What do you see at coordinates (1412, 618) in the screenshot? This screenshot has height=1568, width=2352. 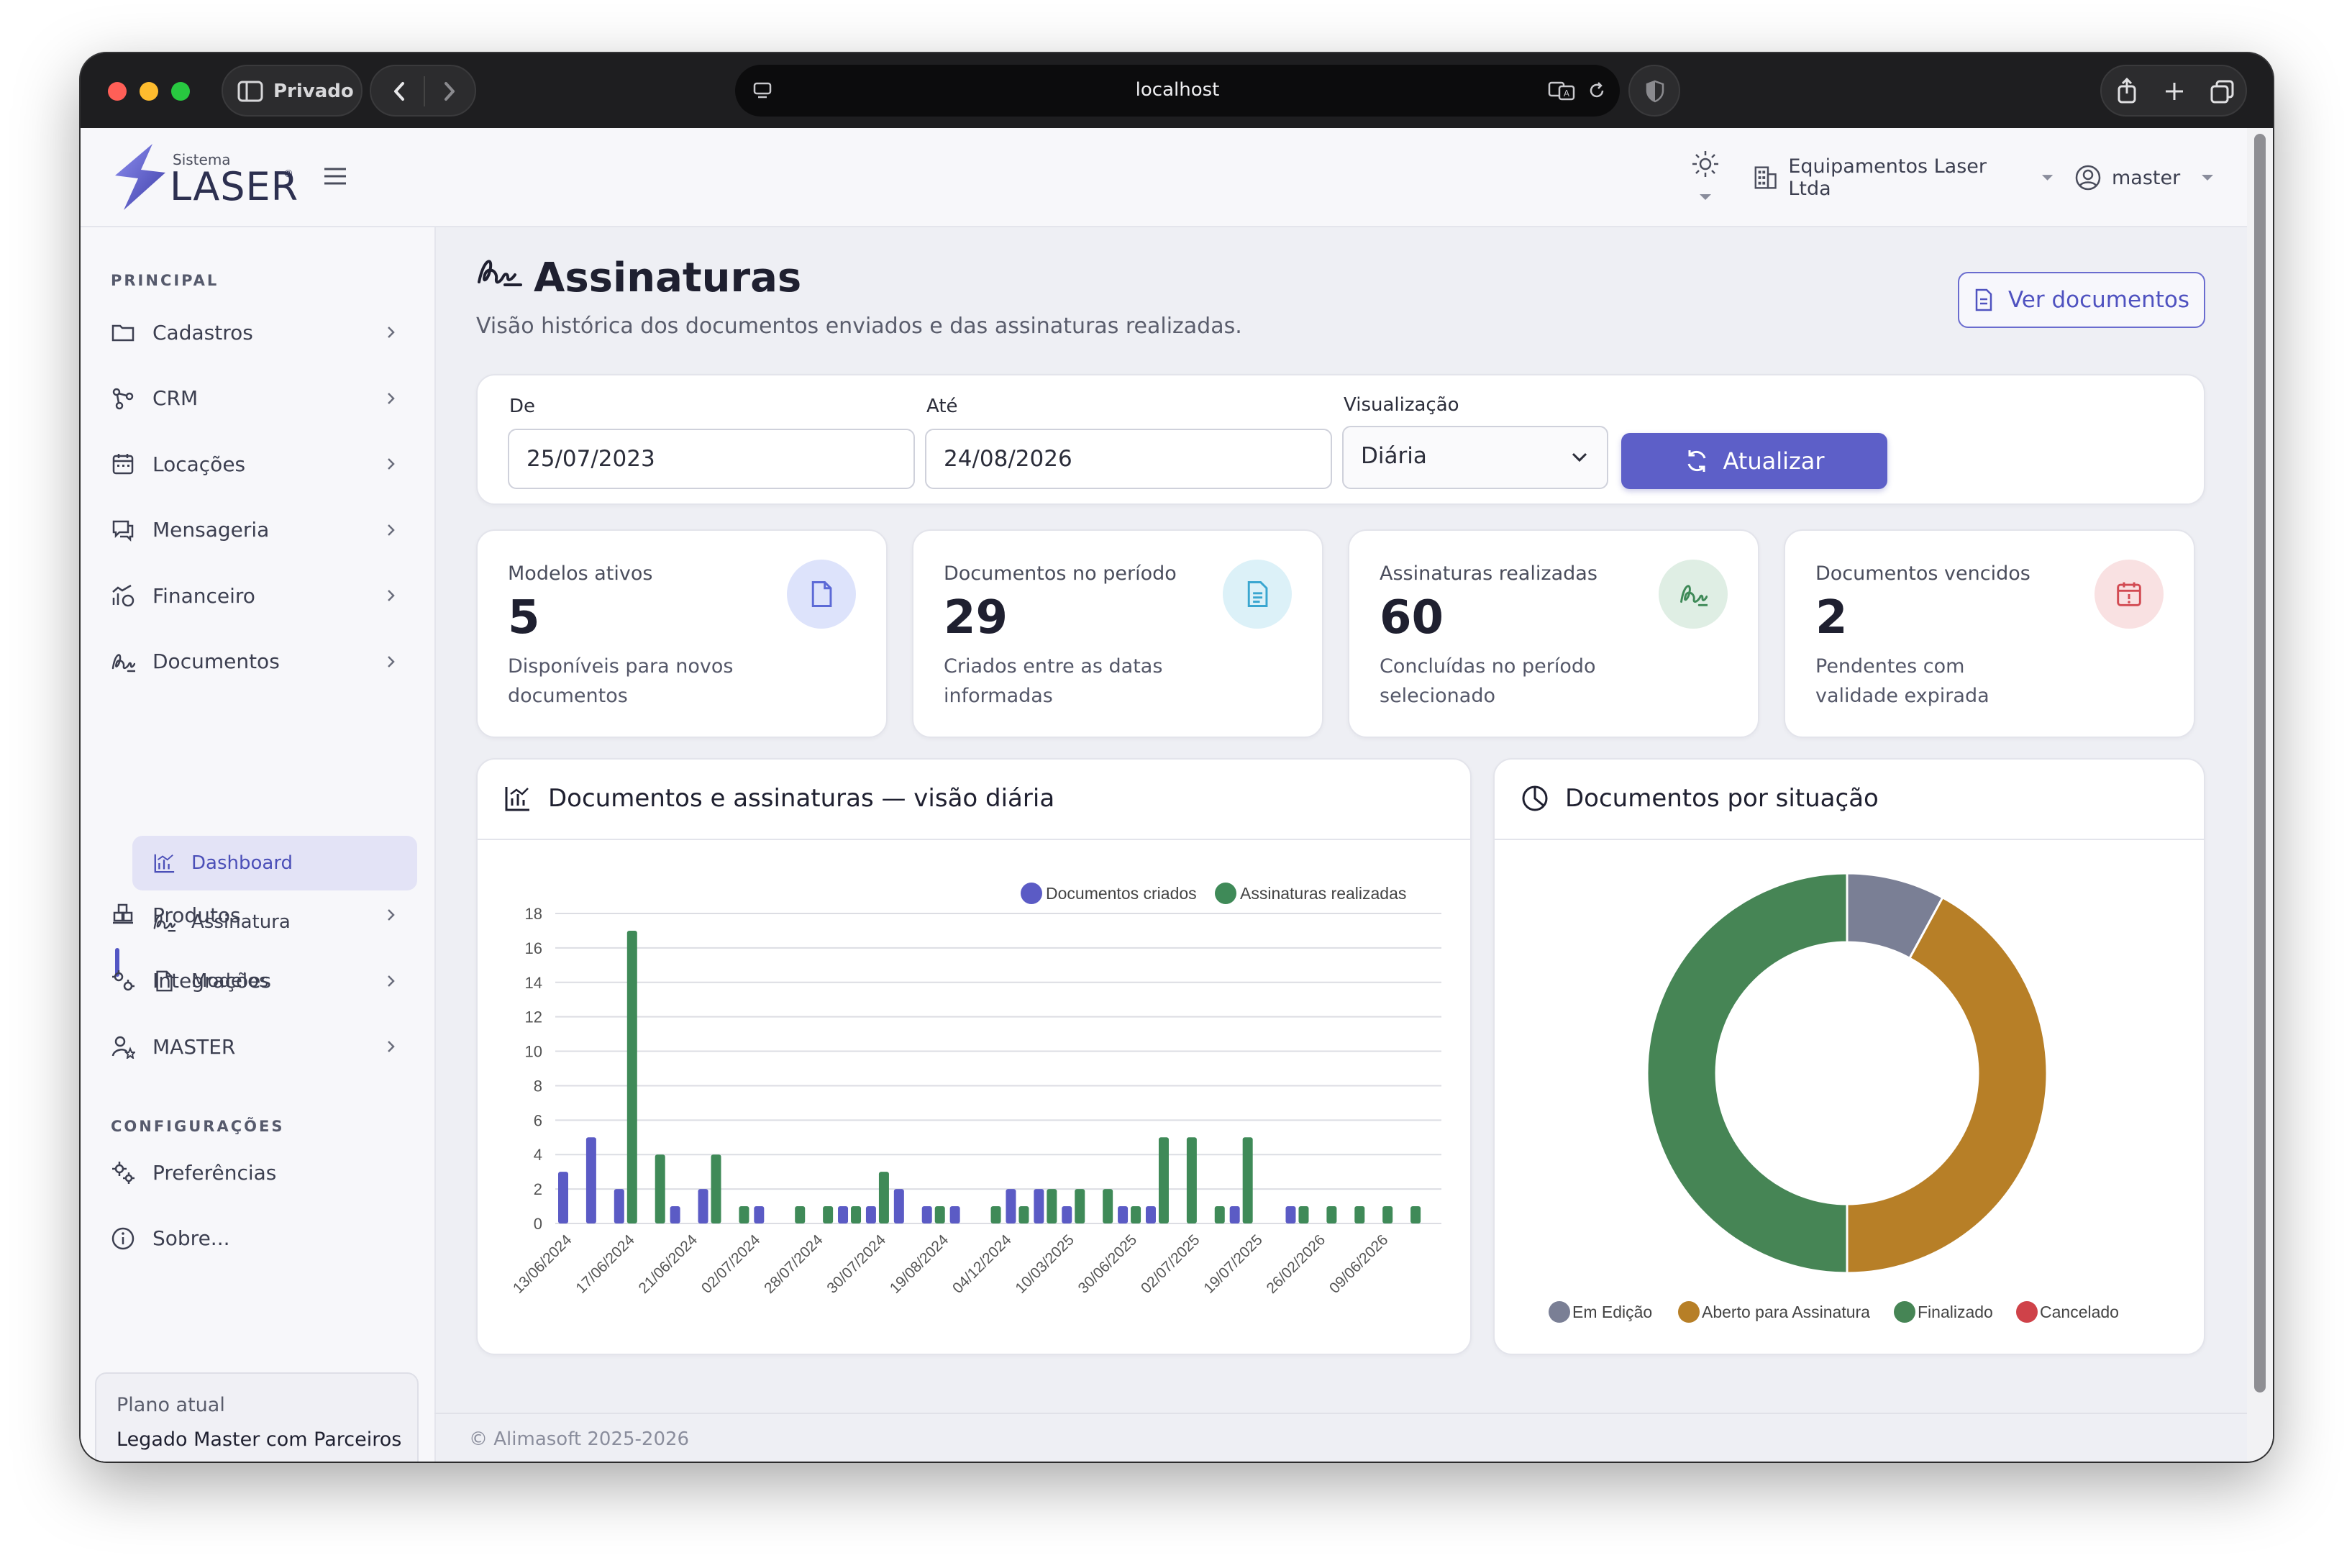 I see `stat-value: 60` at bounding box center [1412, 618].